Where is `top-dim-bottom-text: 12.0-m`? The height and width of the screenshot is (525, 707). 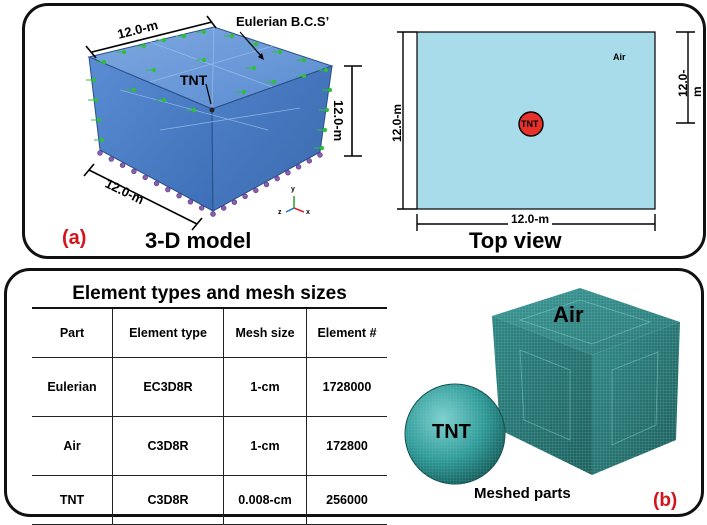
top-dim-bottom-text: 12.0-m is located at coordinates (530, 219).